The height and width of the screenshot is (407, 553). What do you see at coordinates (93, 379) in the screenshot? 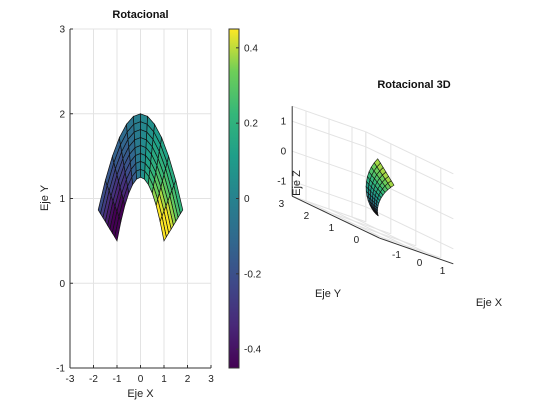
I see `x-tick-label: -2` at bounding box center [93, 379].